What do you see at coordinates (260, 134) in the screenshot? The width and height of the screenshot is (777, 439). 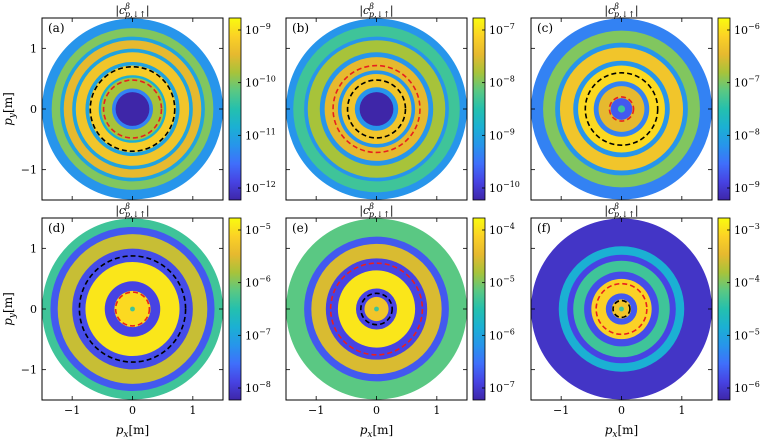 I see `colorbar-tick-label: 10⁻¹¹` at bounding box center [260, 134].